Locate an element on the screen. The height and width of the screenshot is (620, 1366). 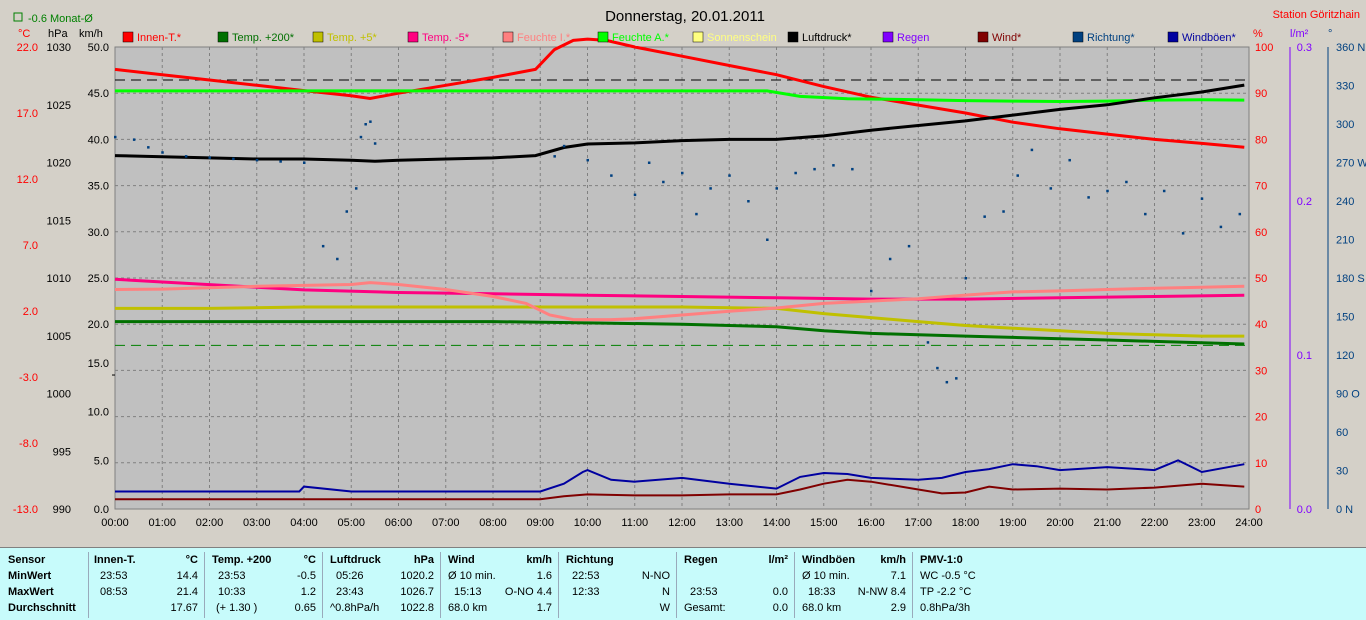
y-tick-hpa: 990 is located at coordinates (62, 510).